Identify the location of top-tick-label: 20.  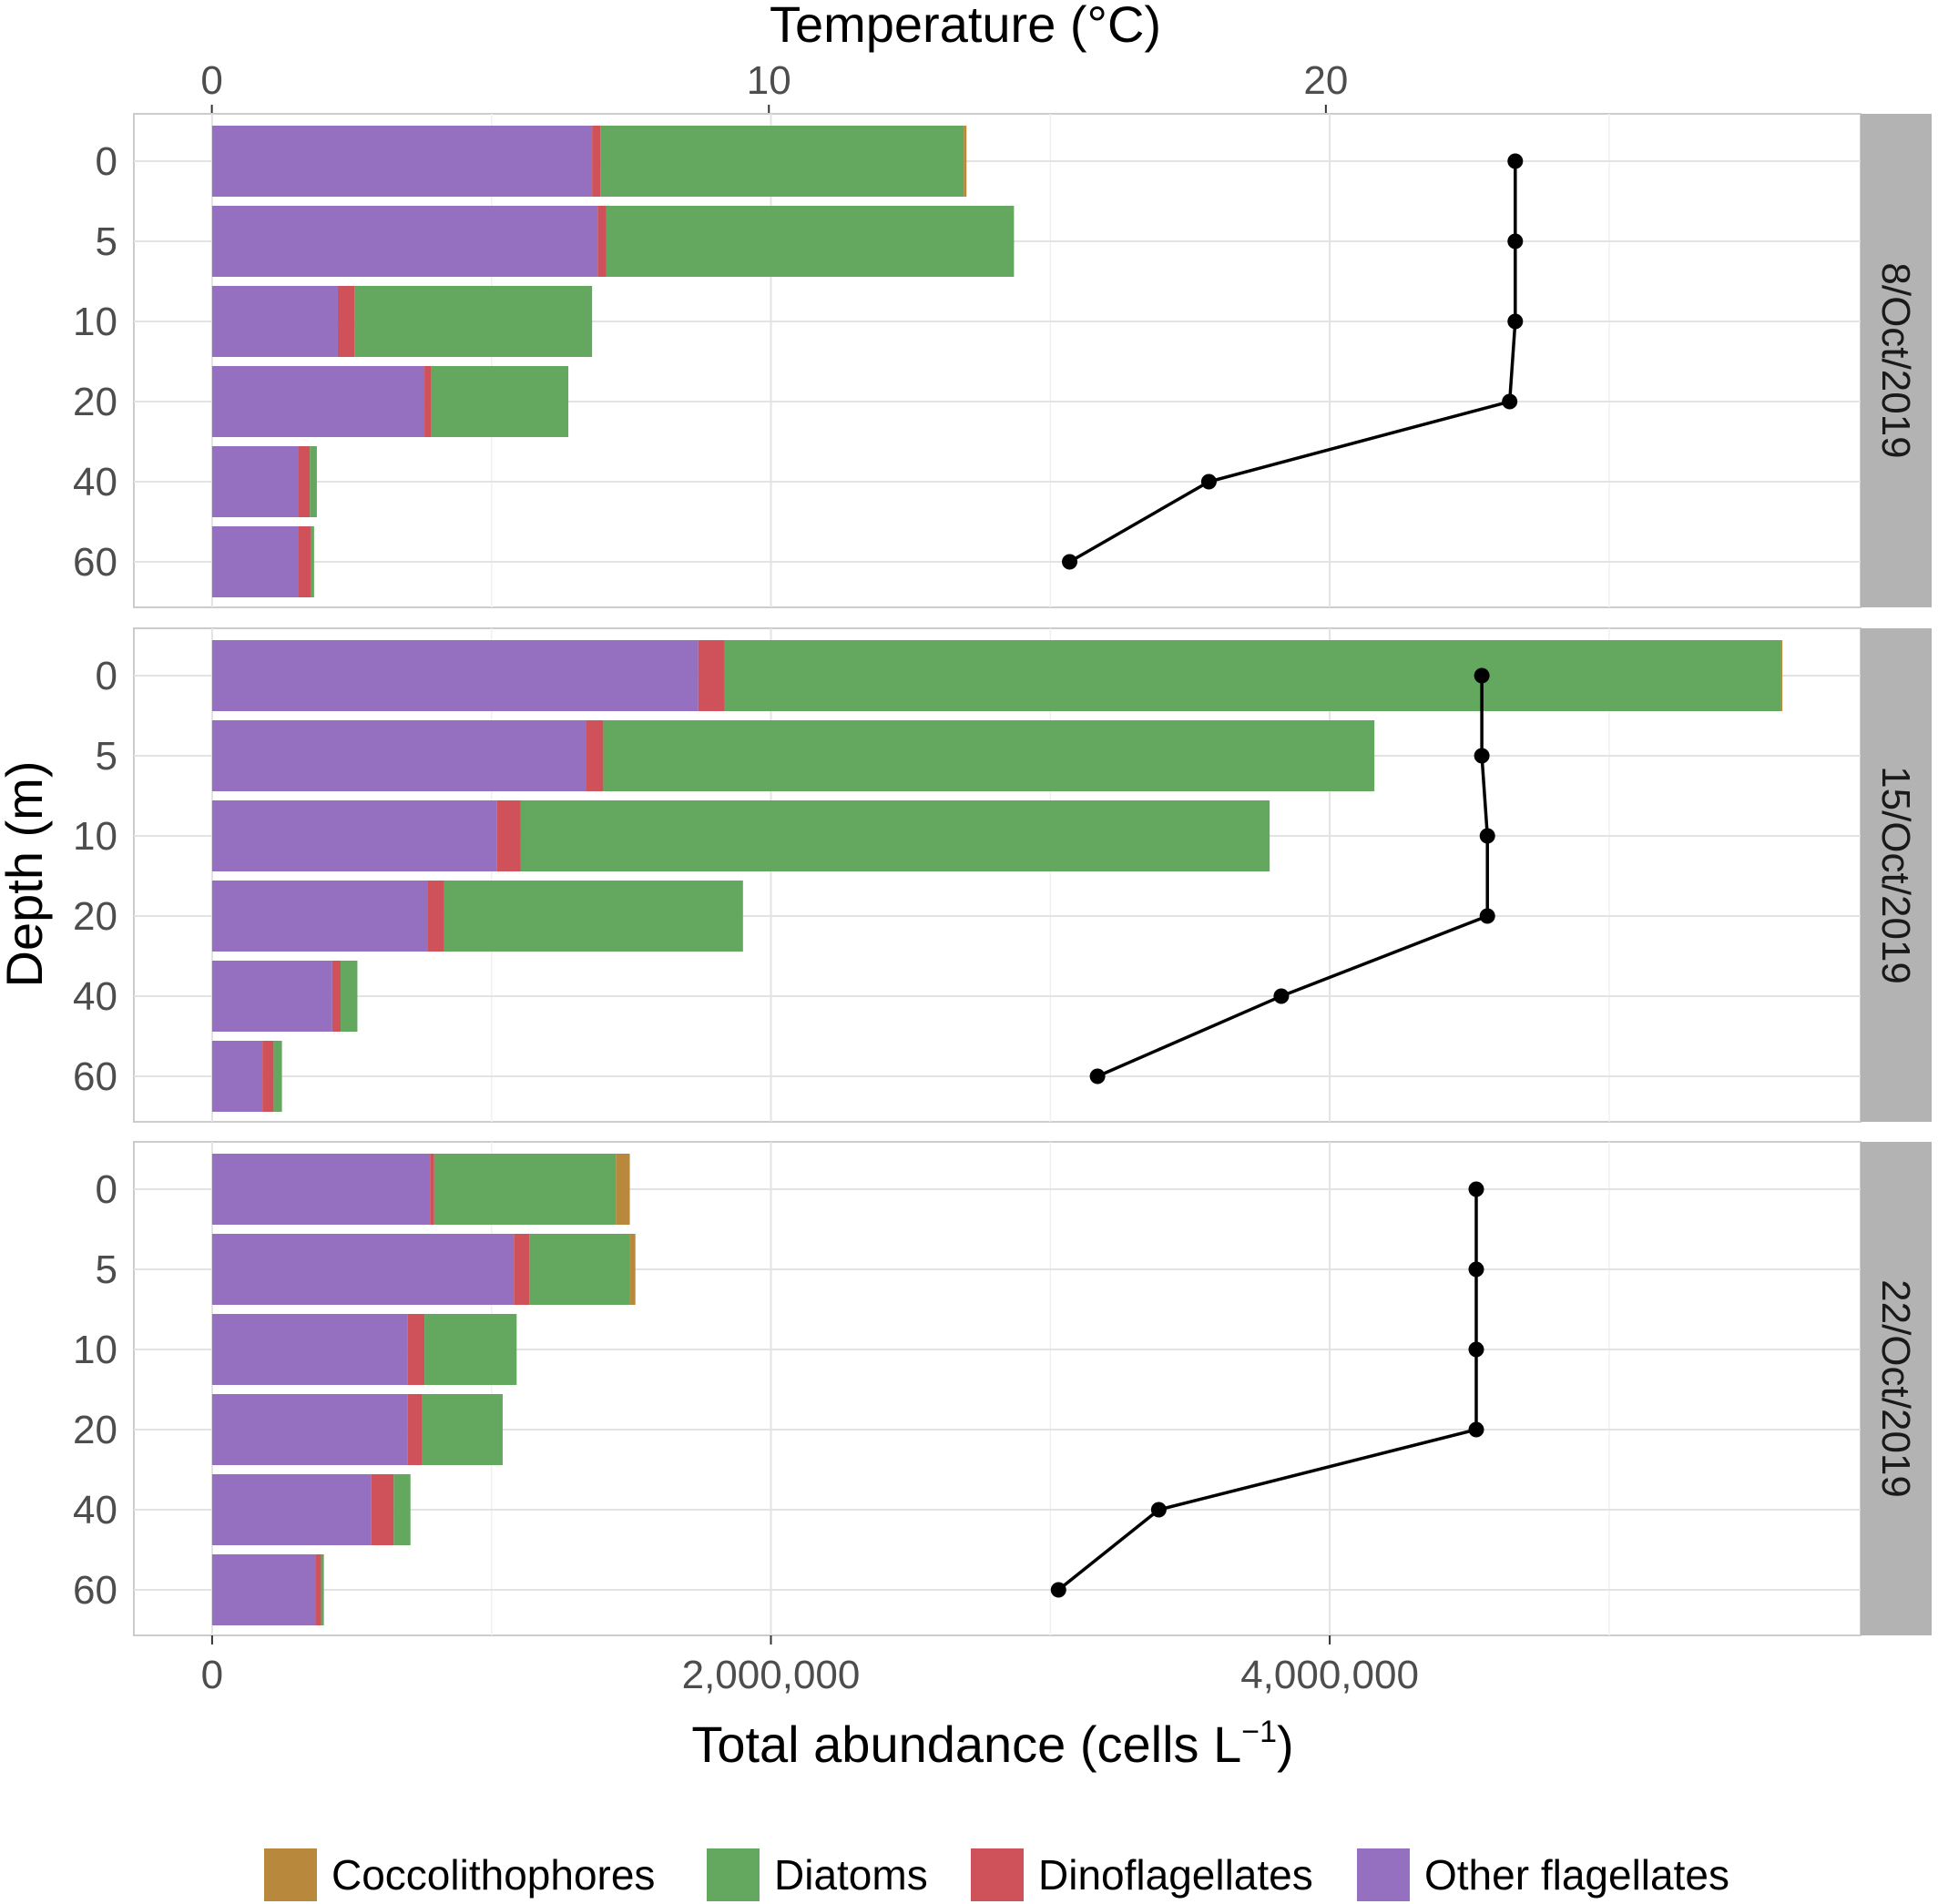
(1325, 81).